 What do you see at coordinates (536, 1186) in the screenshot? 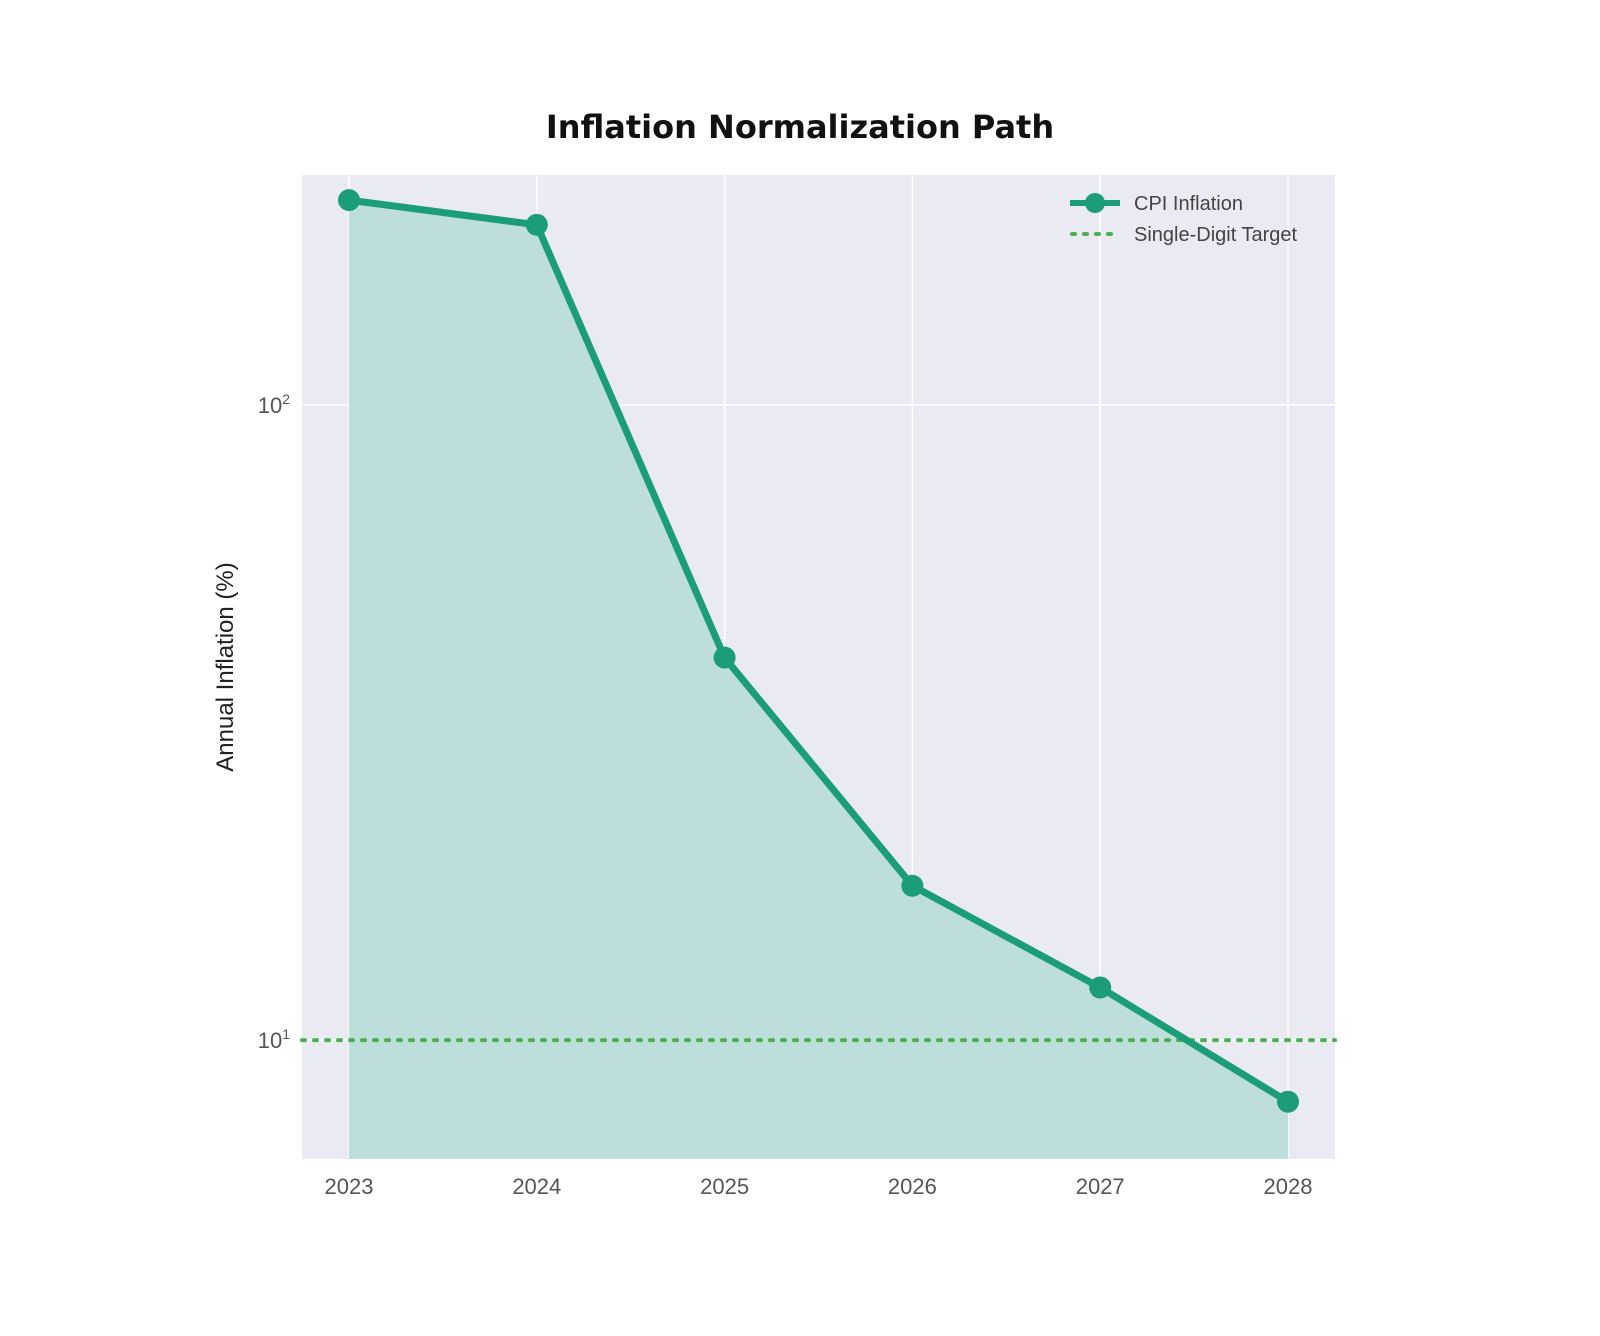
I see `x-tick-label: 2024` at bounding box center [536, 1186].